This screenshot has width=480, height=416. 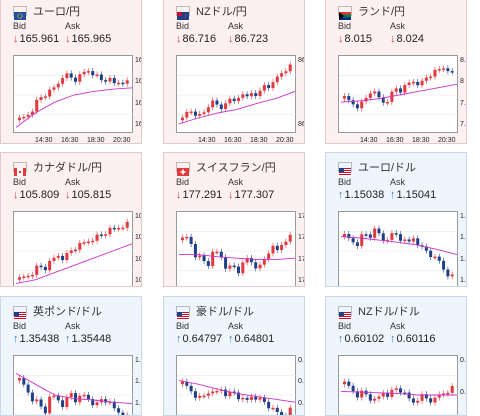 I want to click on ask-price: 177.307, so click(x=254, y=195).